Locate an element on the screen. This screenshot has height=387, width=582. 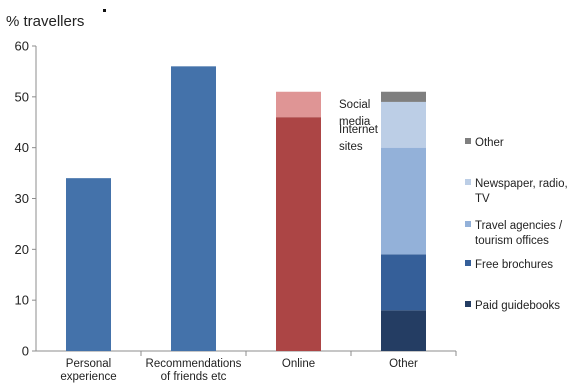
y-tick-label: 60 is located at coordinates (22, 46).